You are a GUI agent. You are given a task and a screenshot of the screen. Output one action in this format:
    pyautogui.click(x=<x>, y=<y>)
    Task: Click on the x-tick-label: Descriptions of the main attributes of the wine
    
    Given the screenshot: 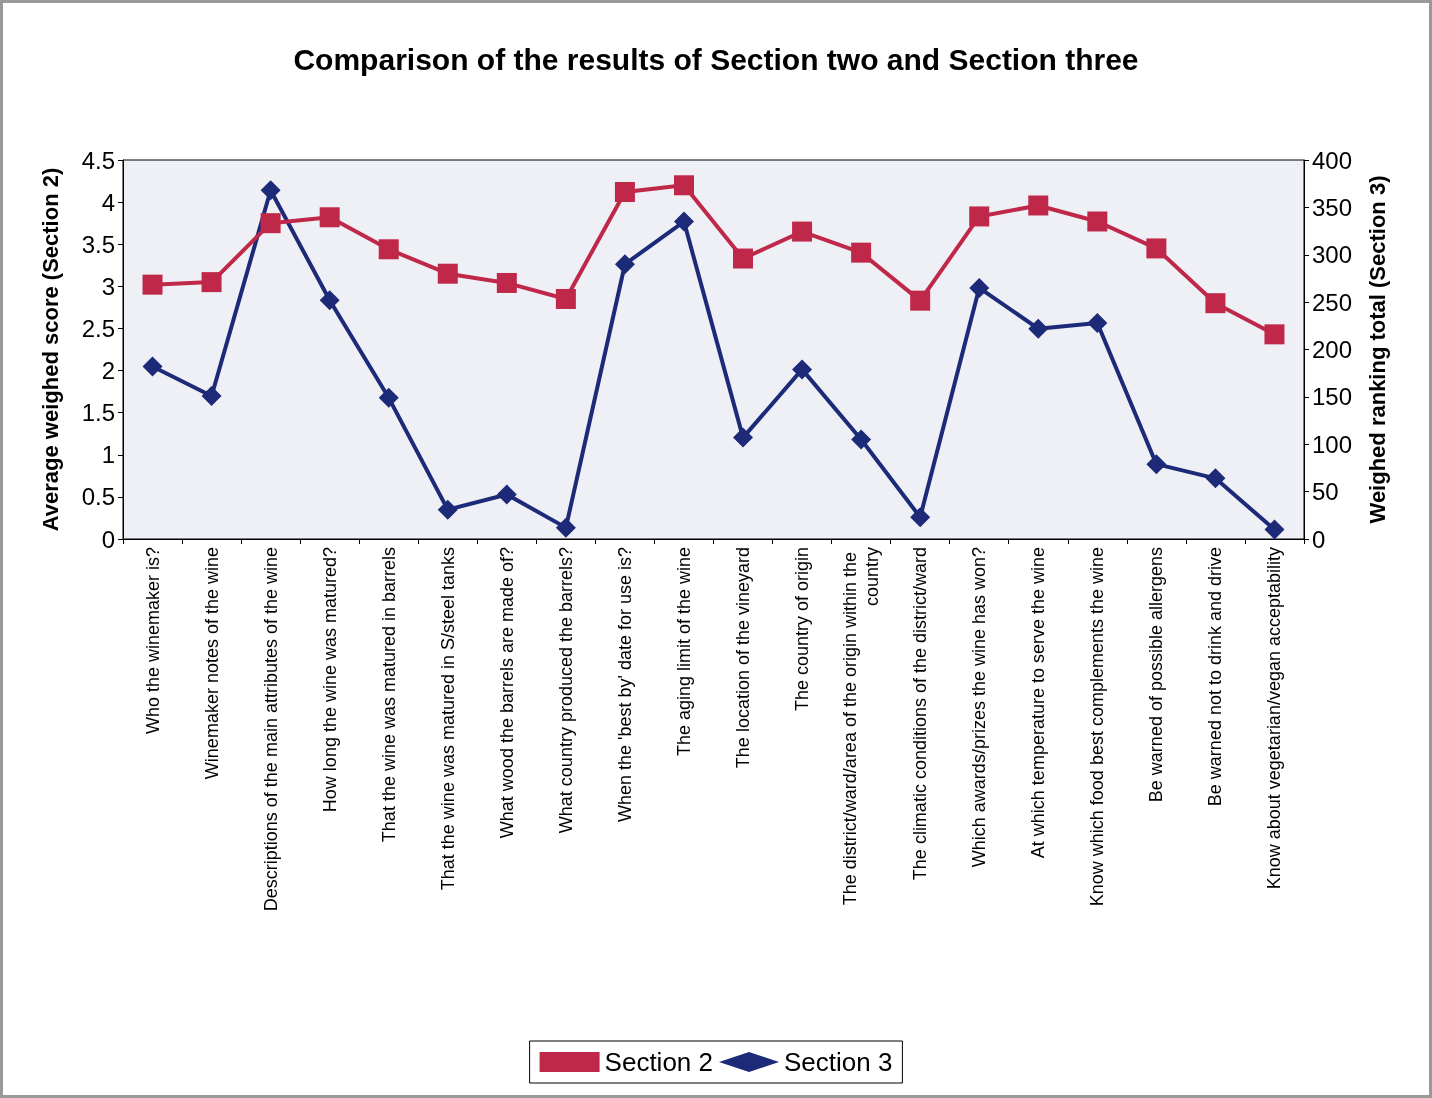 What is the action you would take?
    pyautogui.click(x=270, y=729)
    